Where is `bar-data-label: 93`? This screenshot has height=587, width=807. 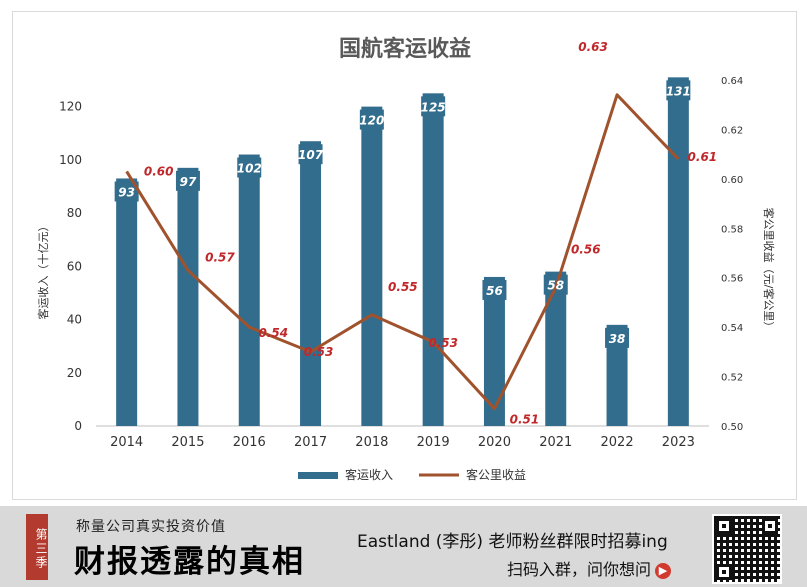
bar-data-label: 93 is located at coordinates (126, 192).